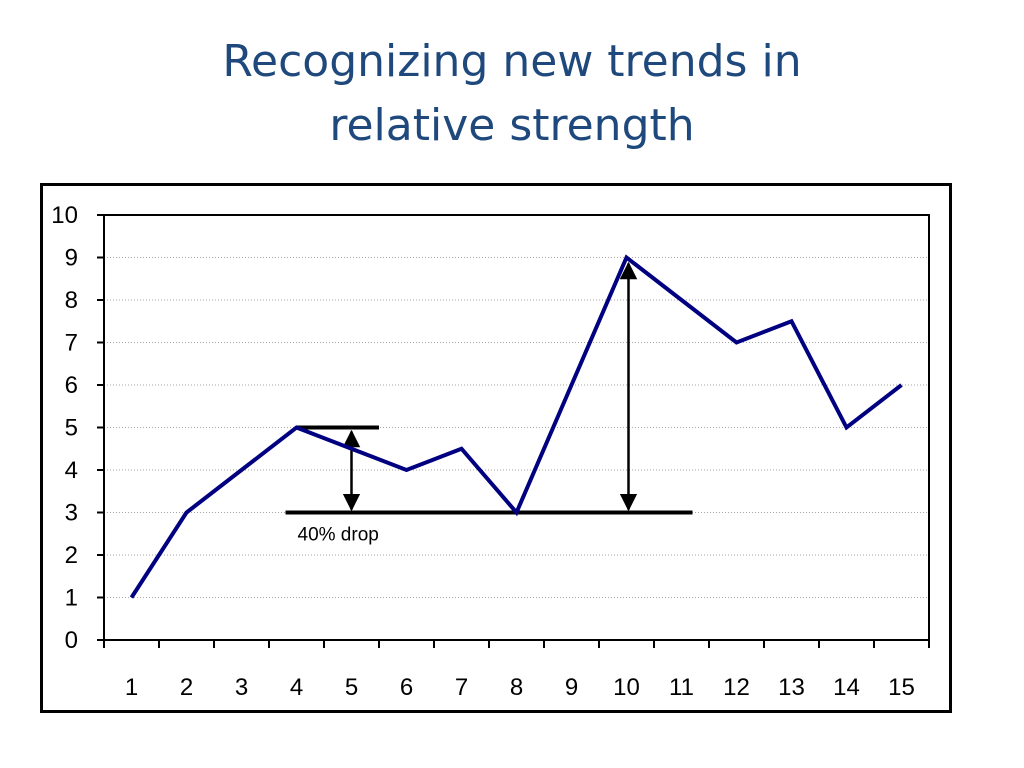 This screenshot has width=1024, height=768. I want to click on x-tick-label: 13, so click(791, 687).